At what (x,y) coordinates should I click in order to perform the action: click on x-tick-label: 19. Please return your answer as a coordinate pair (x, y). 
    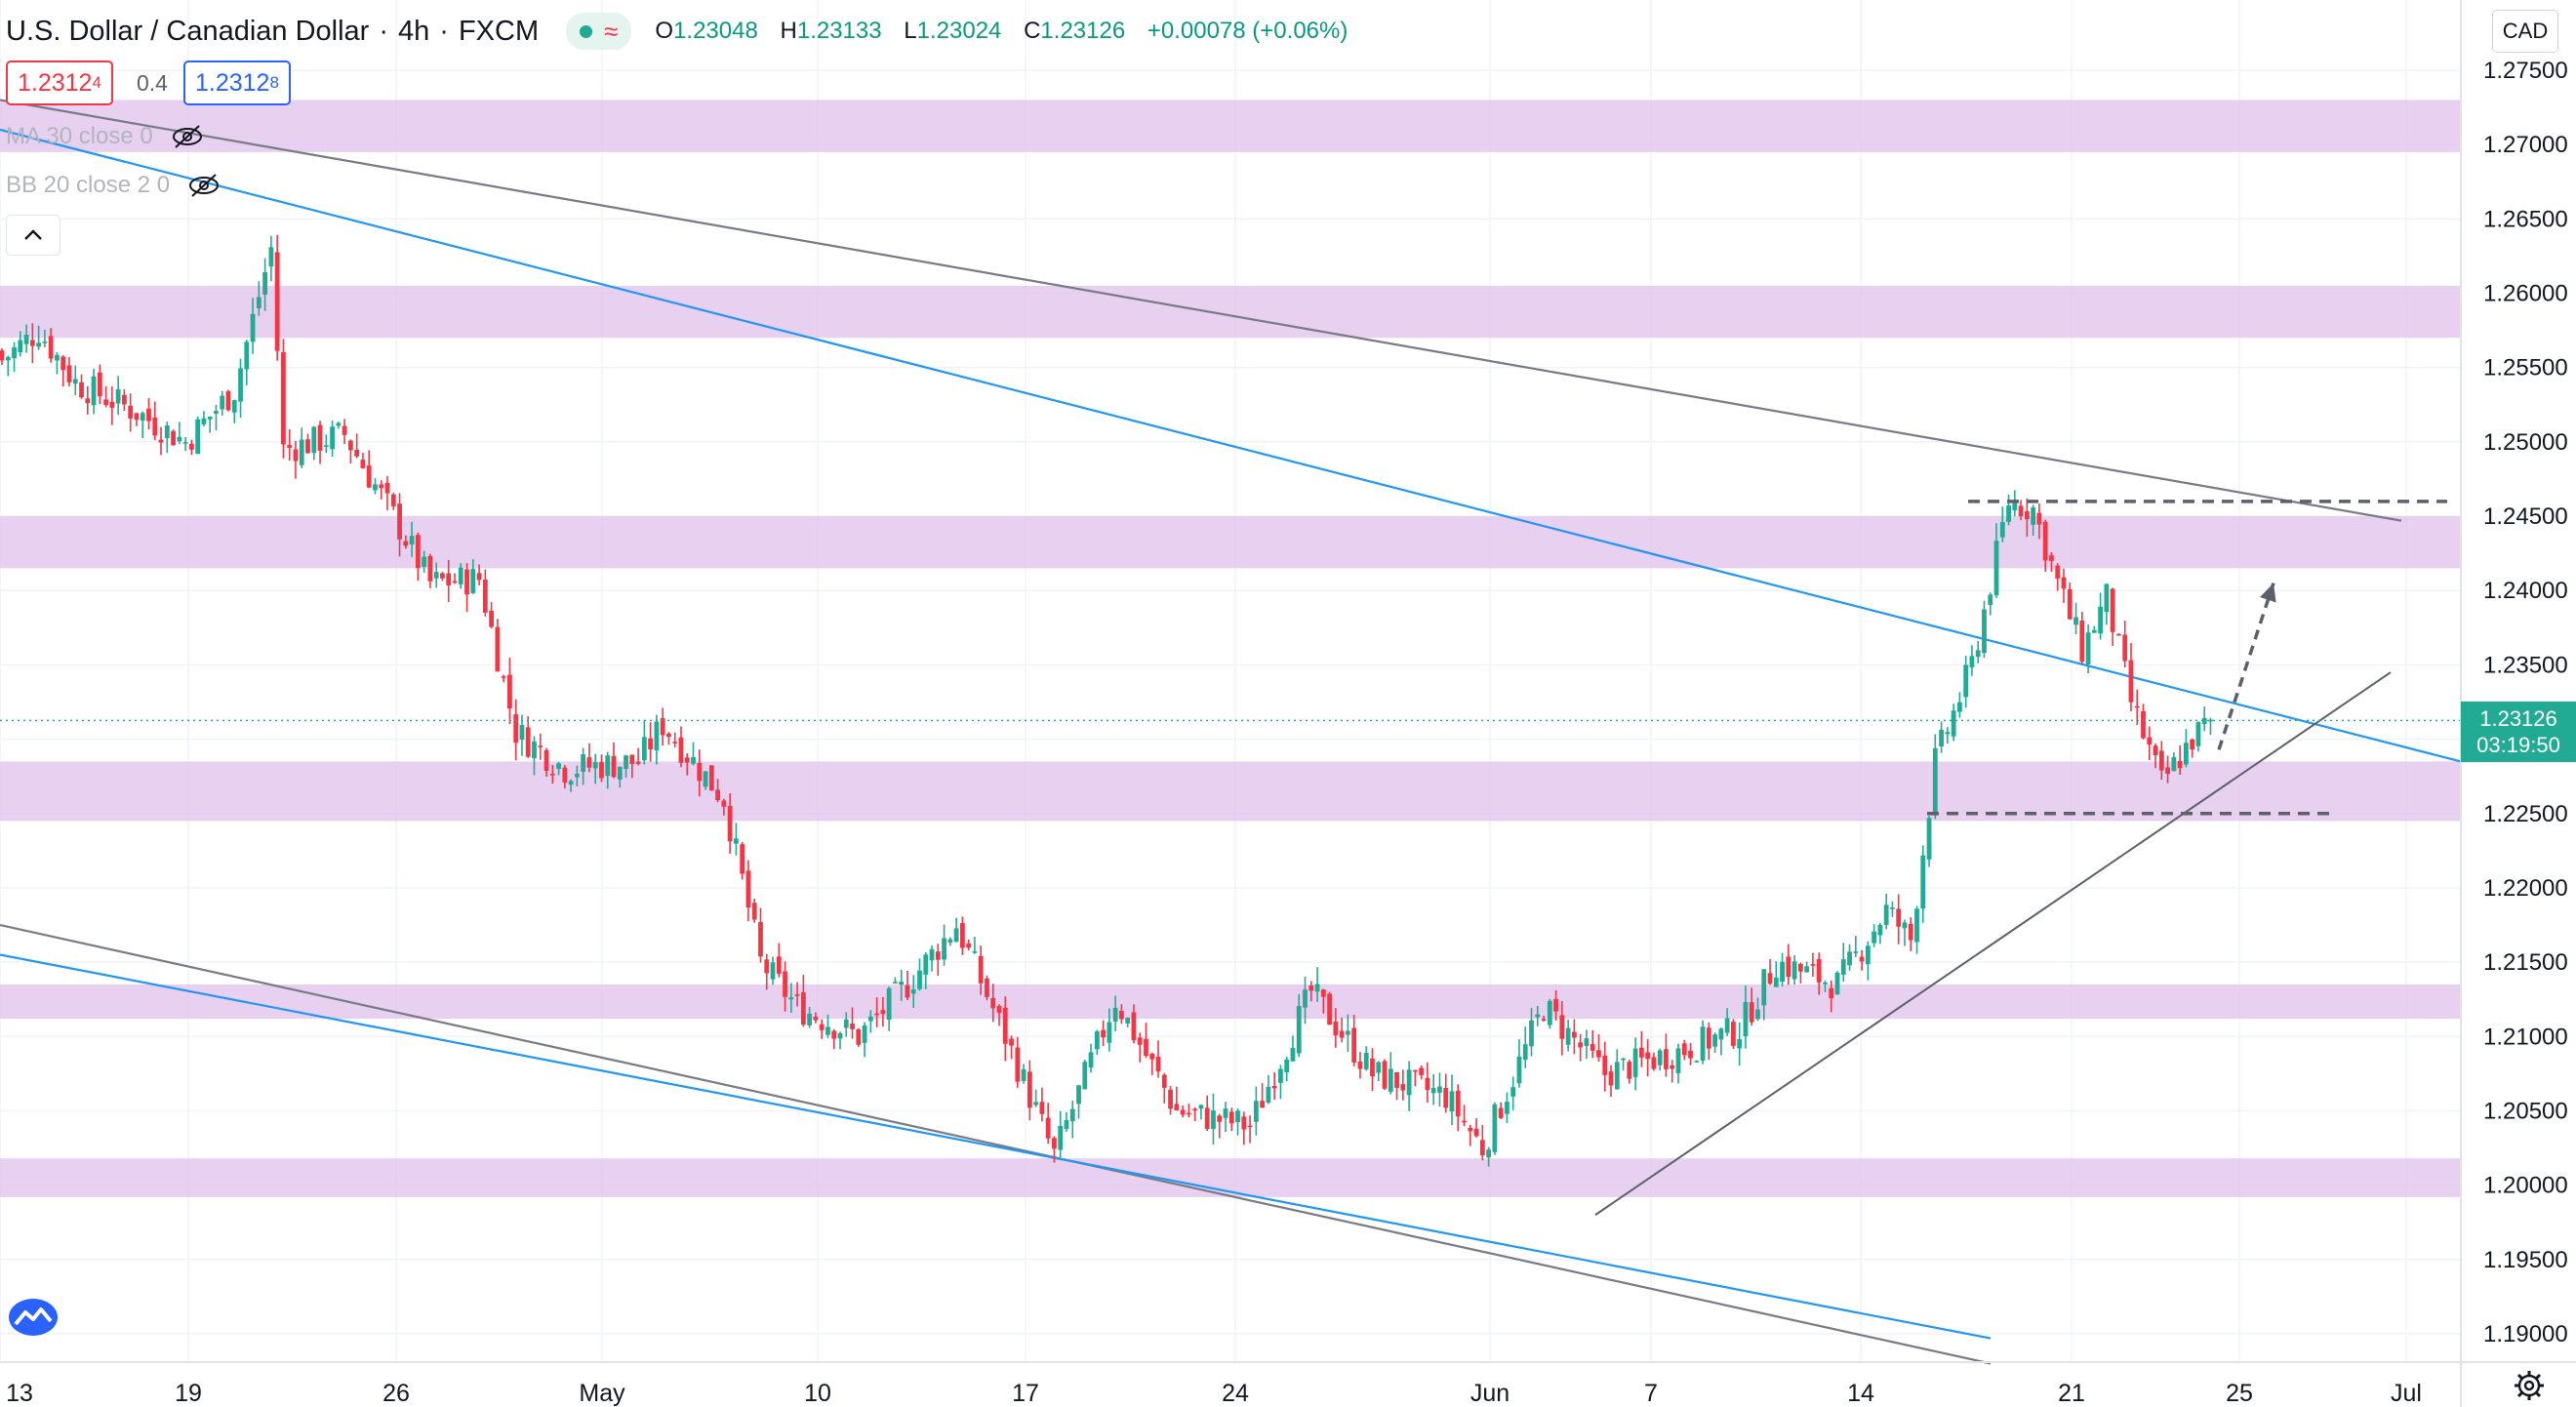
    Looking at the image, I should click on (188, 1393).